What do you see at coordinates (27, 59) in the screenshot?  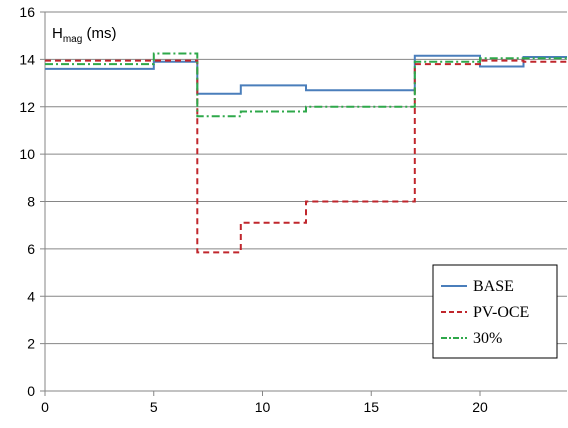 I see `y-tick-label: 14` at bounding box center [27, 59].